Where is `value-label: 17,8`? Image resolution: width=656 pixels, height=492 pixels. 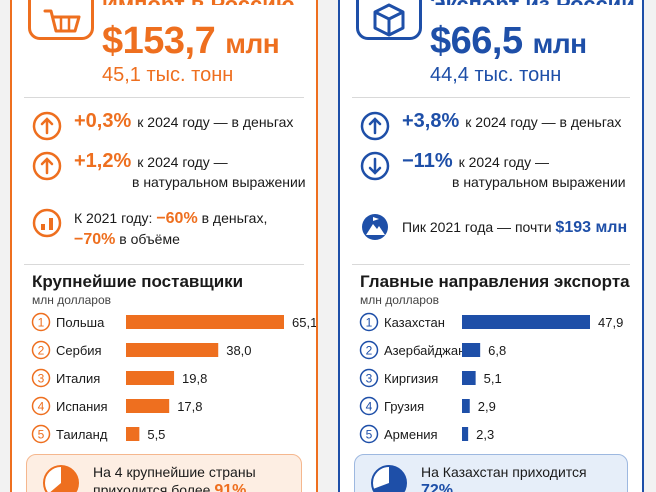
value-label: 17,8 is located at coordinates (189, 406).